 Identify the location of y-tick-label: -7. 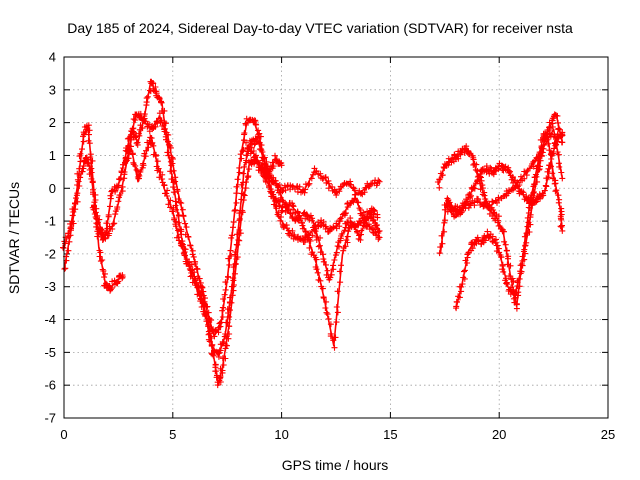
(50, 418).